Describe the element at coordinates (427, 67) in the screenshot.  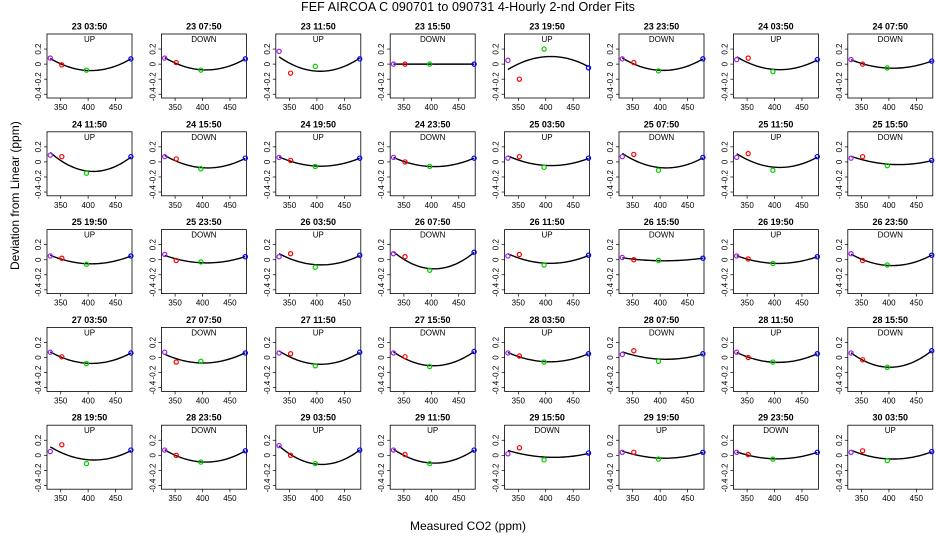
I see `panel-3: 23 15:50 DOWN 350 400 450 -0.4-0.2 0 0.2` at that location.